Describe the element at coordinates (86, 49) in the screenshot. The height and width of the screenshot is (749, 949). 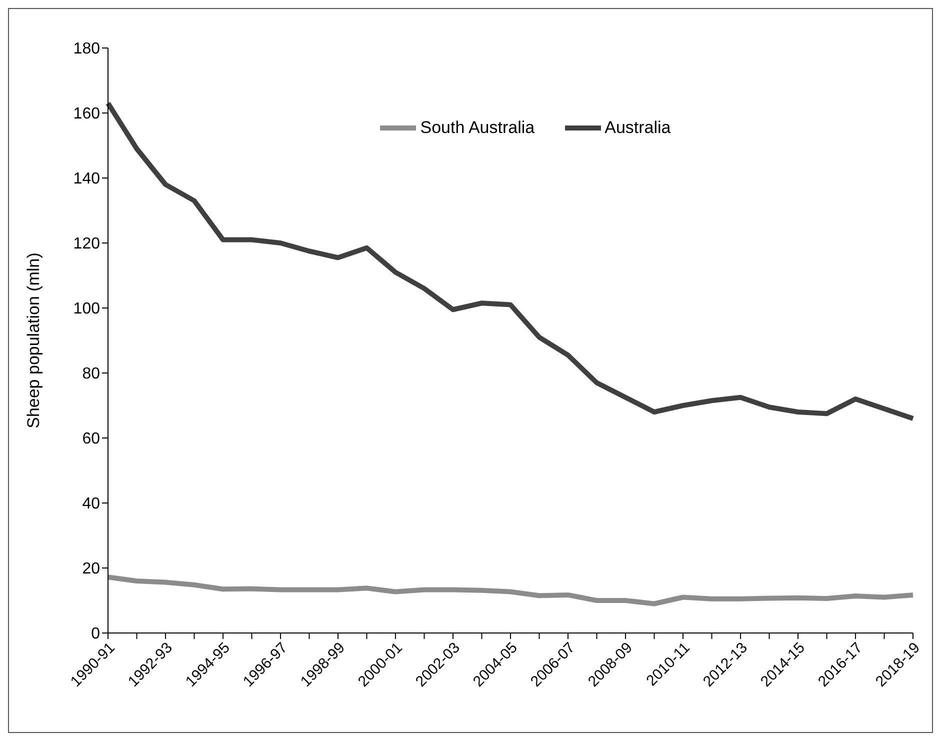
I see `y-tick-label: 180` at that location.